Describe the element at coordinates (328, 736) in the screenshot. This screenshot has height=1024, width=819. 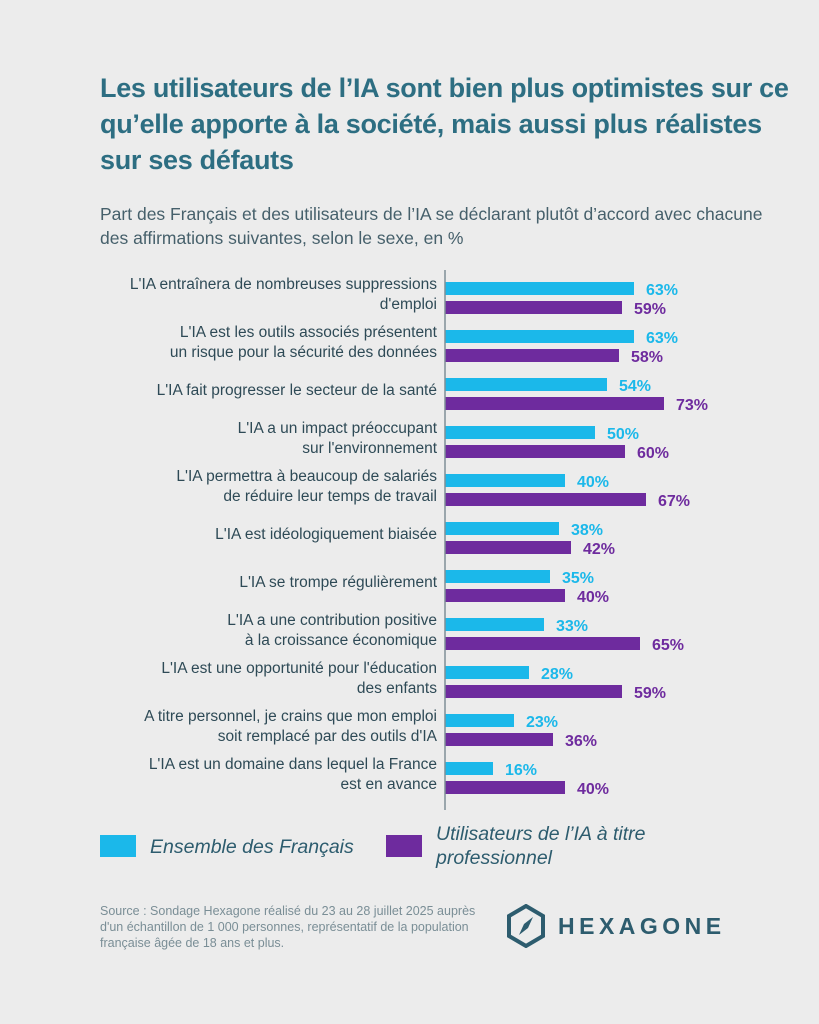
I see `category-label: soit remplacé par des outils d'IA` at that location.